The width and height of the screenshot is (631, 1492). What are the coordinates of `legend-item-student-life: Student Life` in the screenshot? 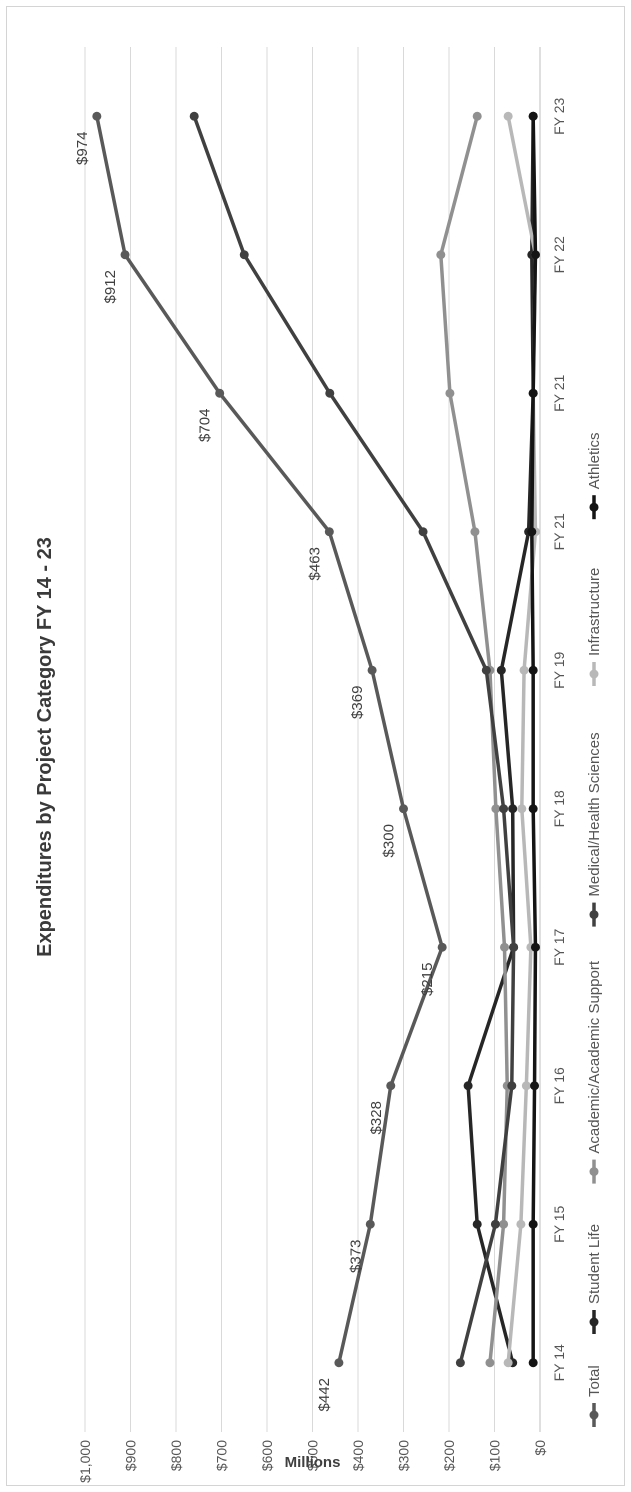 It's located at (594, 1279).